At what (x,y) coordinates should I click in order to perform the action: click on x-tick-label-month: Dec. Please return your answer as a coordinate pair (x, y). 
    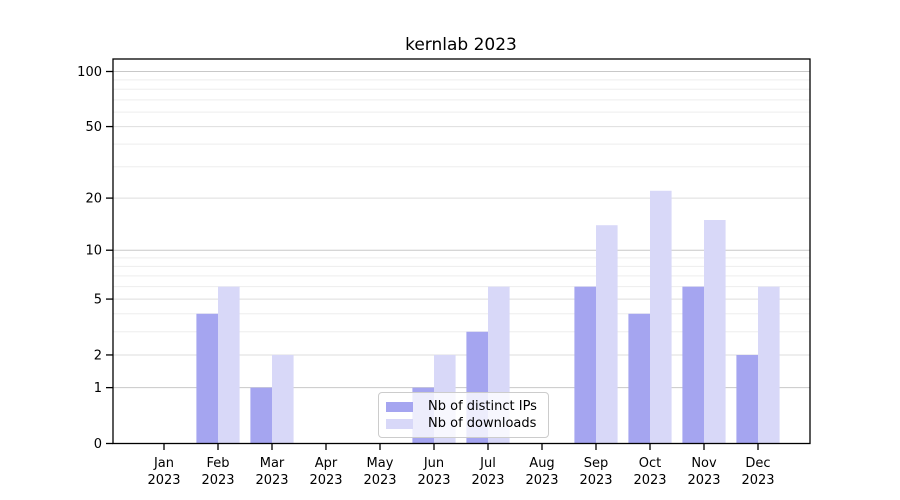
    Looking at the image, I should click on (757, 463).